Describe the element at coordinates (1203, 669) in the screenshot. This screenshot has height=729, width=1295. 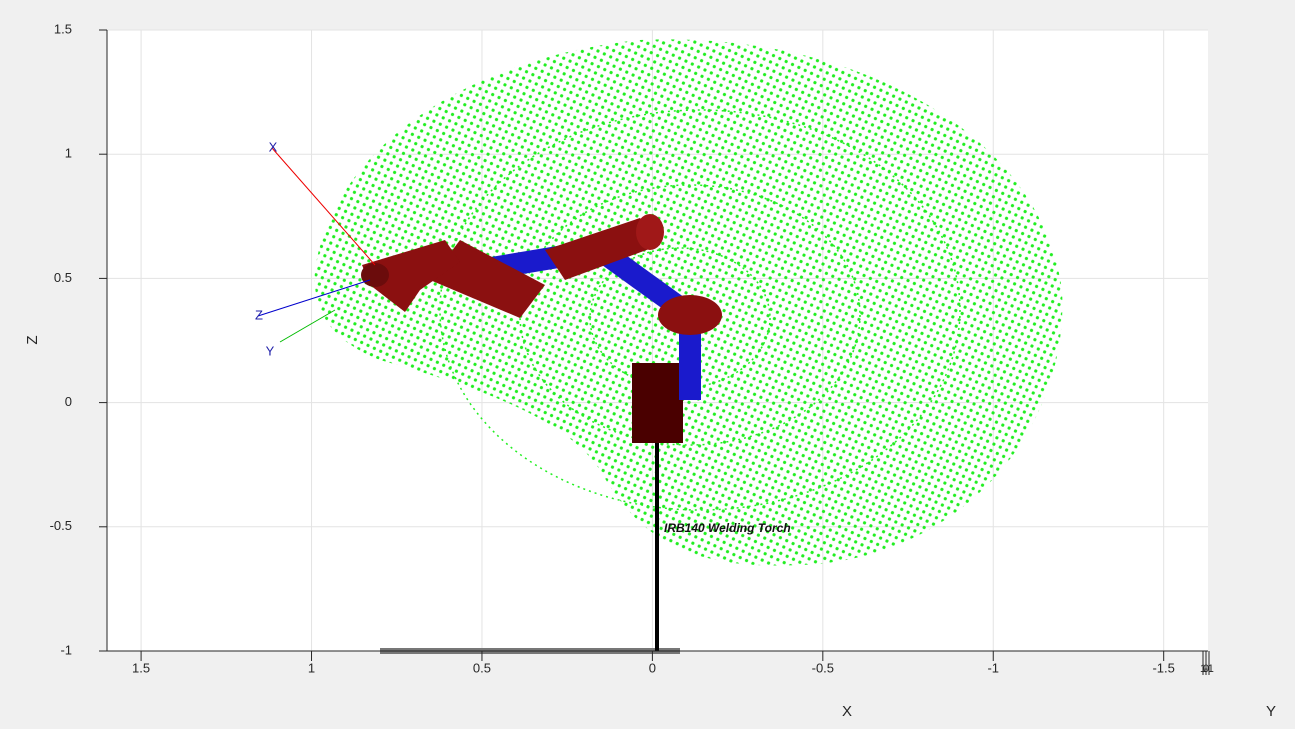
I see `y-tick-label: 1` at that location.